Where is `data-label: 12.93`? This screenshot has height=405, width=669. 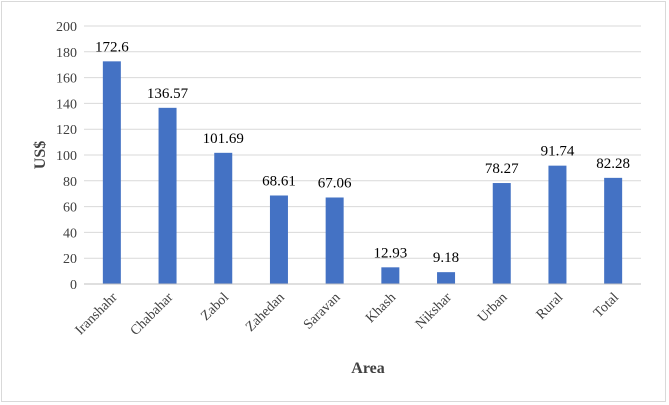 data-label: 12.93 is located at coordinates (390, 253).